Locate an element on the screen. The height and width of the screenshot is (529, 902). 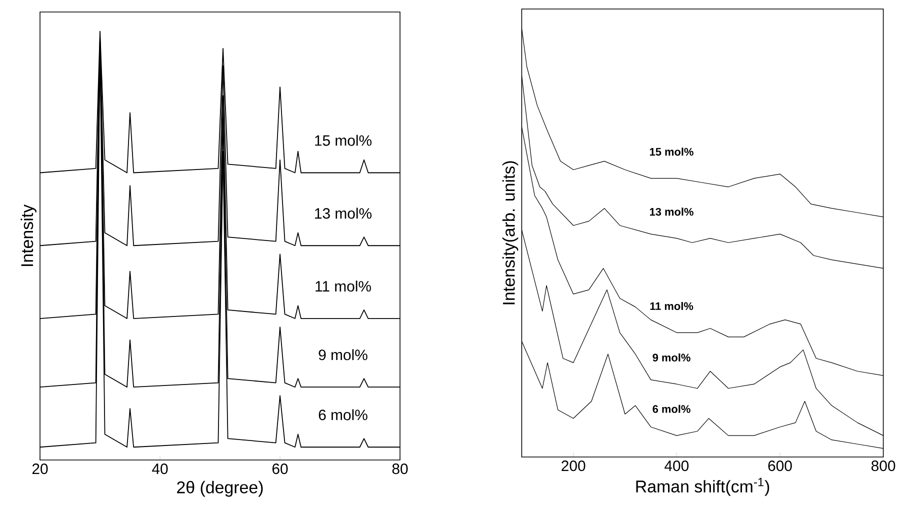
x-axis-title: Raman shift(cm$^{-1}$) is located at coordinates (703, 487).